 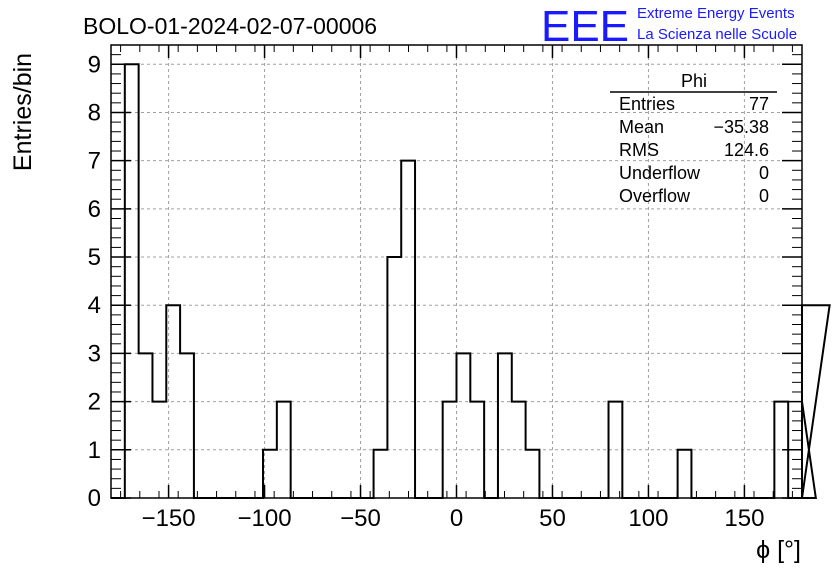 I want to click on y-tick-label: 2, so click(x=94, y=402).